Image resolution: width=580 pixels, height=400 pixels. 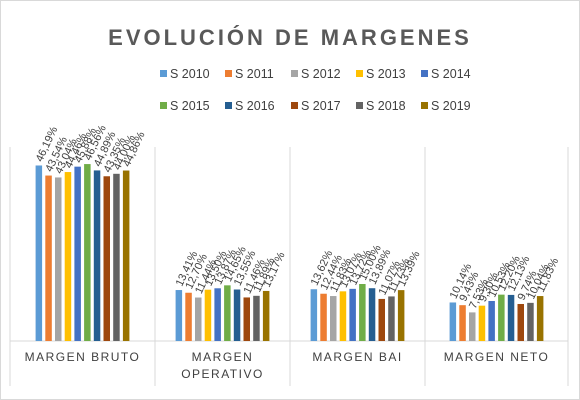 I want to click on legend-item: S 2017, so click(x=316, y=106).